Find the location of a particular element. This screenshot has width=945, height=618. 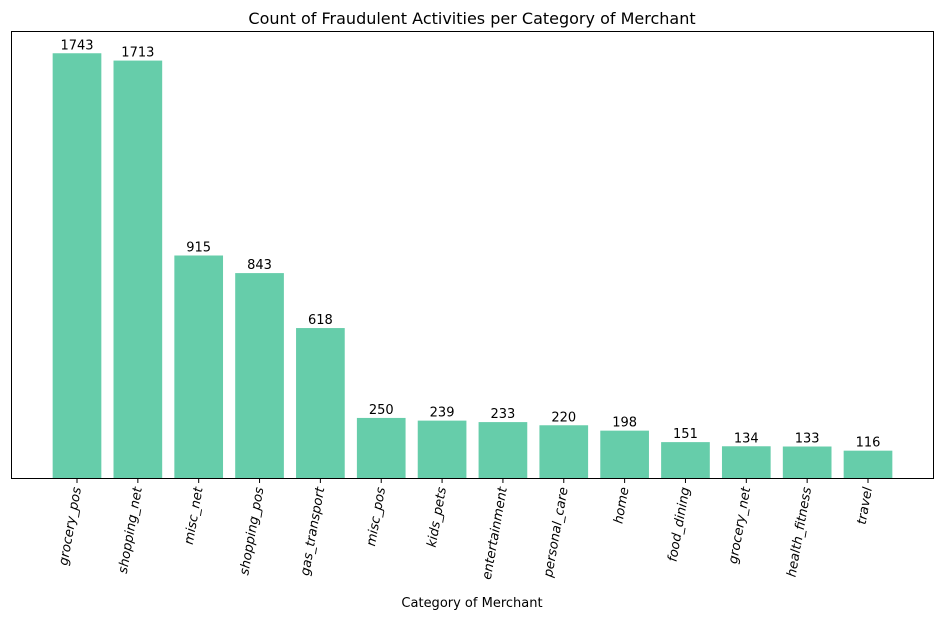

data-label-gas_transport: 618 is located at coordinates (320, 320).